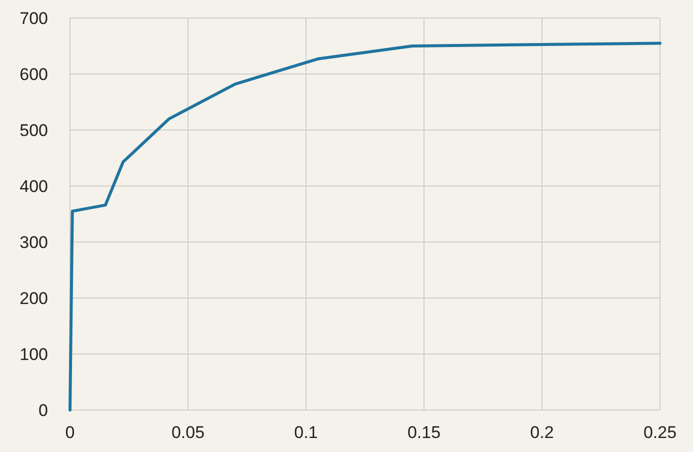 The image size is (693, 452). Describe the element at coordinates (34, 74) in the screenshot. I see `y-tick-label: 600` at that location.